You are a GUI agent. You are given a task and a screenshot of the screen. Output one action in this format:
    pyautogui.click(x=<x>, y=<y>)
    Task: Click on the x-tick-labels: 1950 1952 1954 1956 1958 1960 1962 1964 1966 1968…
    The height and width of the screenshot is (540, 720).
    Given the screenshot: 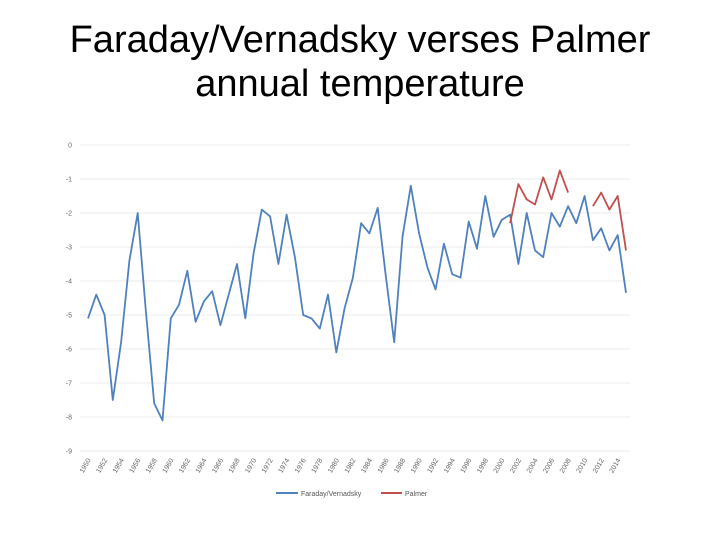 What is the action you would take?
    pyautogui.click(x=351, y=465)
    